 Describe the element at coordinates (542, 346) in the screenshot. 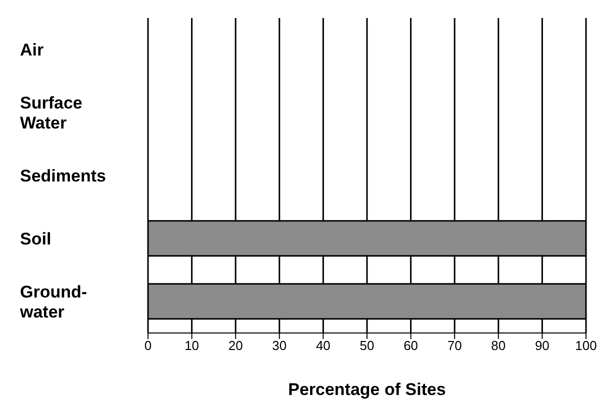

I see `x-tick-label: 90` at that location.